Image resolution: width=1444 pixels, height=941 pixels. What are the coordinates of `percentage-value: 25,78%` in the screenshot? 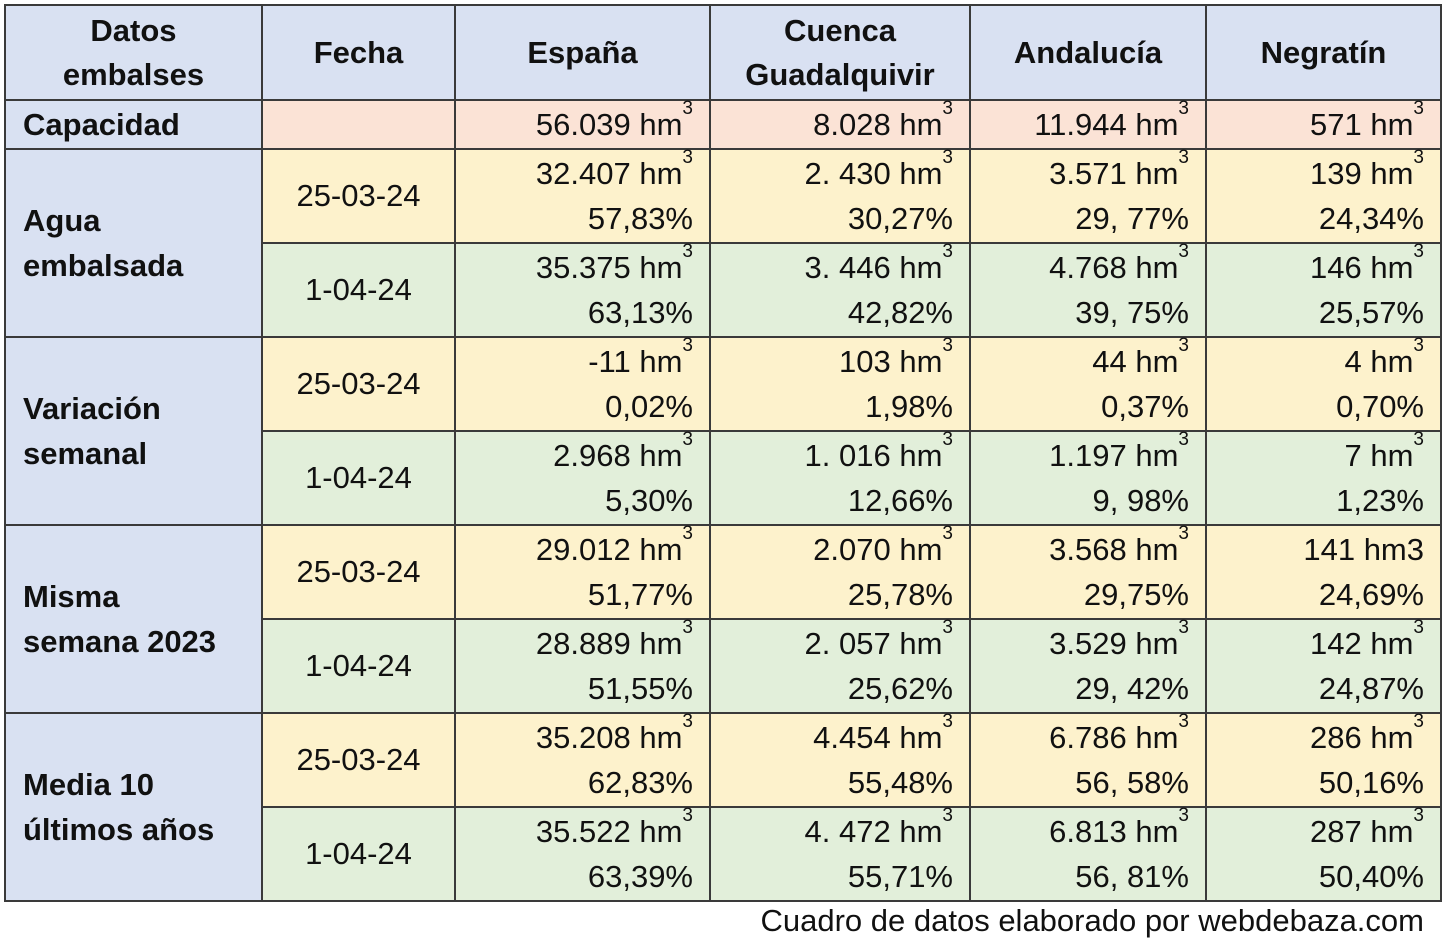 It's located at (900, 594).